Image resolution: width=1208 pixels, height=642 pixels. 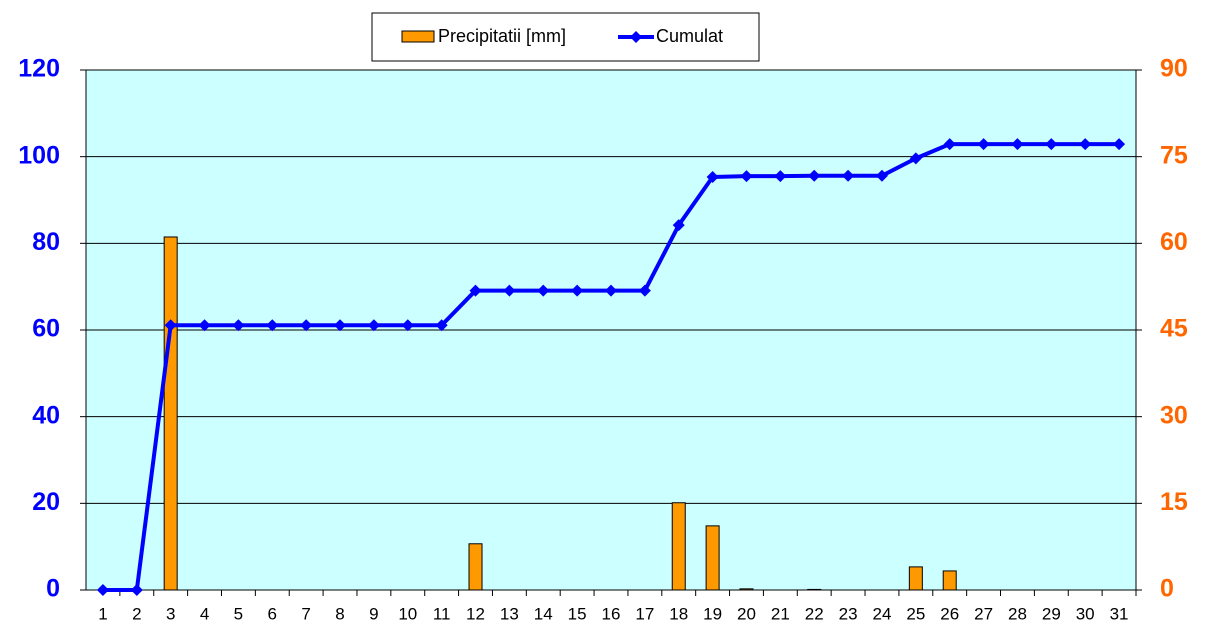 I want to click on x-tick-label: 15, so click(x=577, y=613).